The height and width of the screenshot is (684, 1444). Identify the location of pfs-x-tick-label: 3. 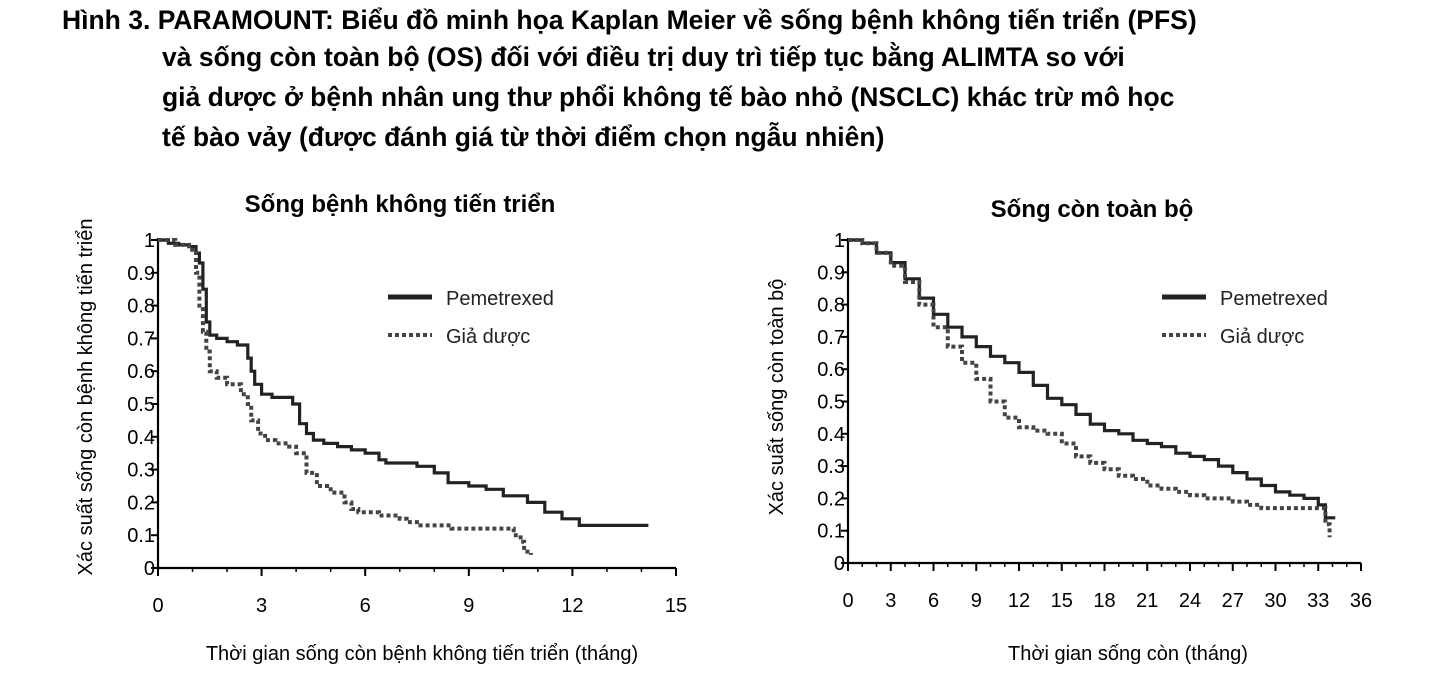
(261, 606).